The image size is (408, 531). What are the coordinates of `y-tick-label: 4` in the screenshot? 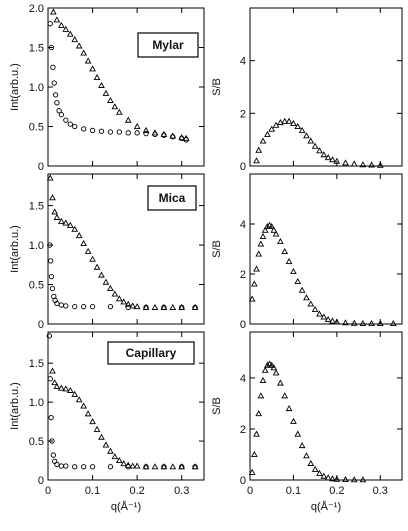 It's located at (243, 62).